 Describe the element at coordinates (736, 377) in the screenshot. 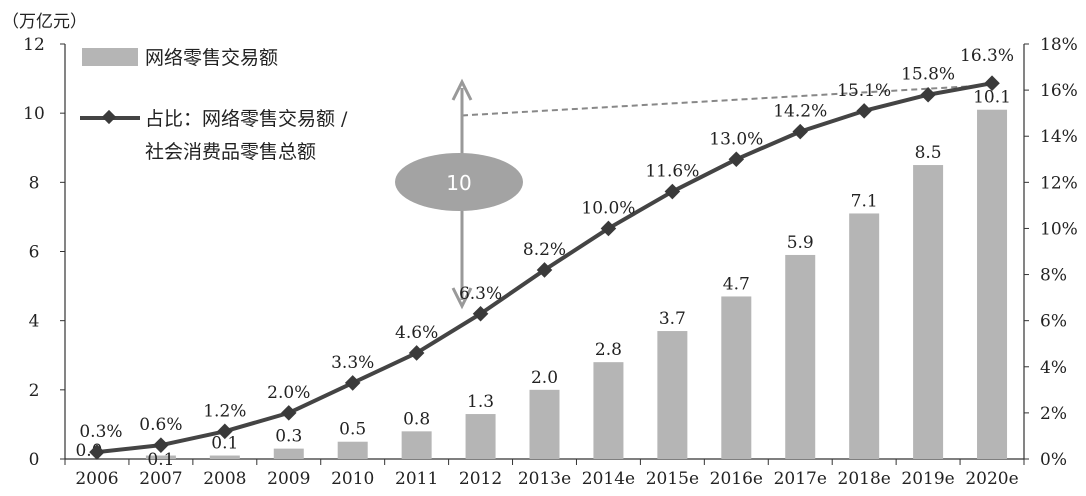

I see `bar-2016e` at that location.